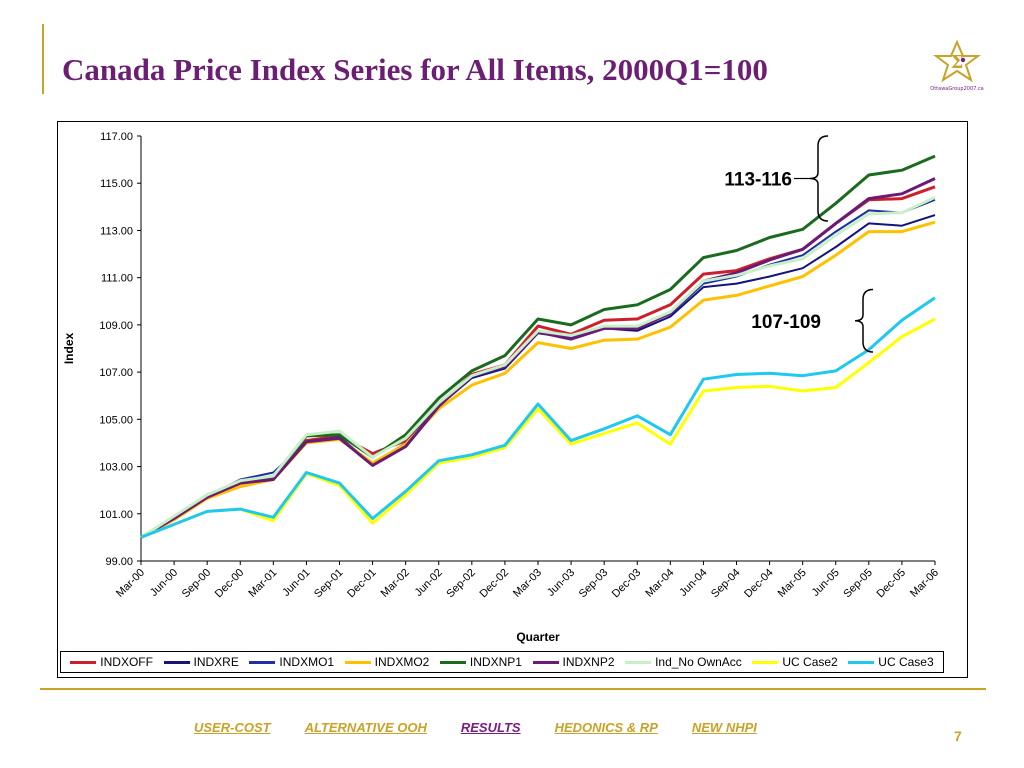  What do you see at coordinates (216, 662) in the screenshot?
I see `legend-label: INDXRE` at bounding box center [216, 662].